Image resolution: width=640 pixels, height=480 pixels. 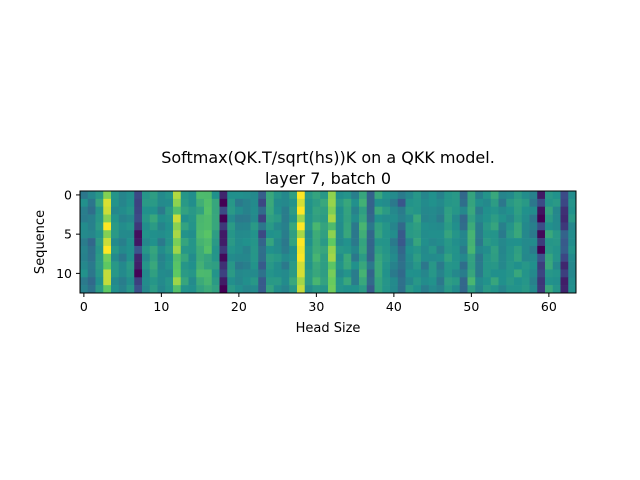 What do you see at coordinates (549, 306) in the screenshot?
I see `x-tick-label: 60` at bounding box center [549, 306].